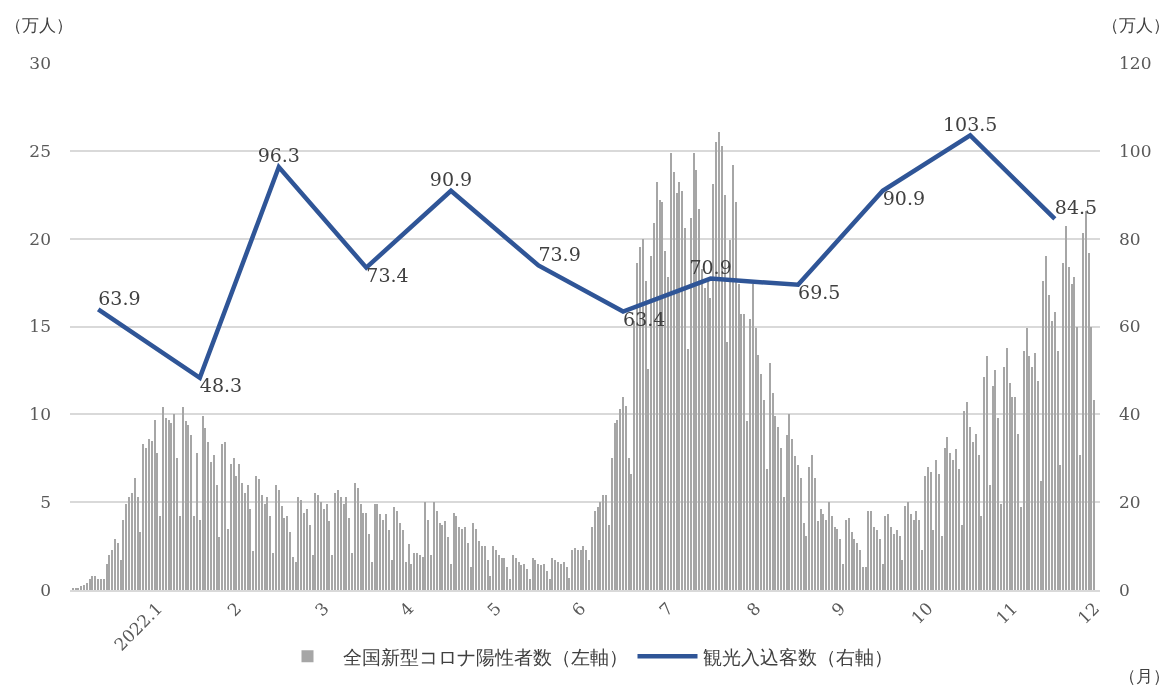  I want to click on data-label: 73.9, so click(559, 253).